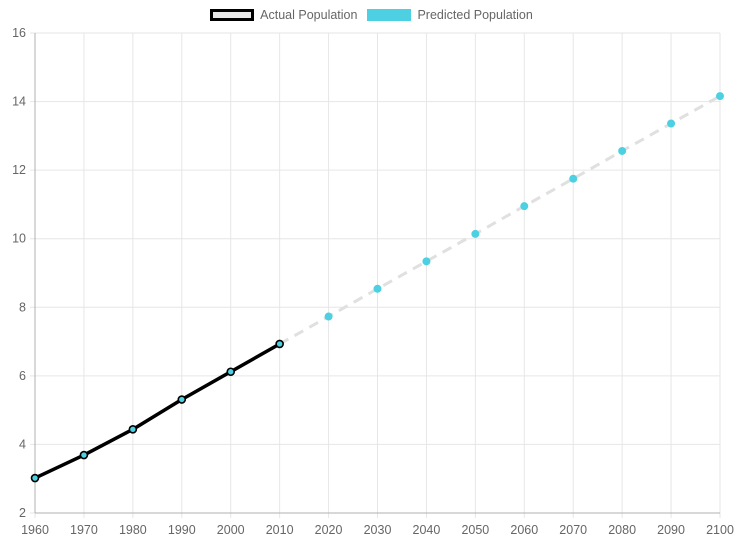  What do you see at coordinates (573, 530) in the screenshot?
I see `x-tick-label: 2070` at bounding box center [573, 530].